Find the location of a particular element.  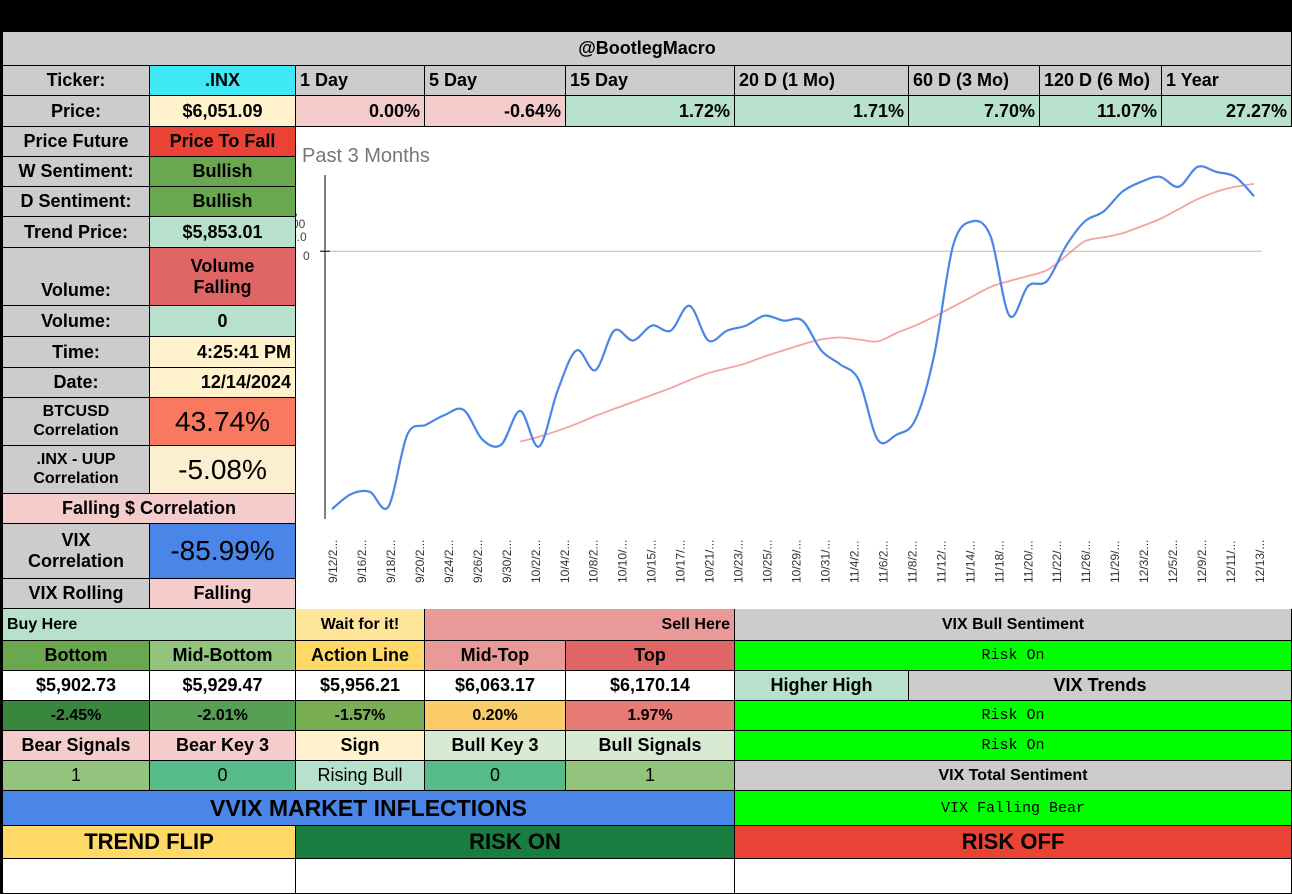

price-label: Price: is located at coordinates (76, 111).